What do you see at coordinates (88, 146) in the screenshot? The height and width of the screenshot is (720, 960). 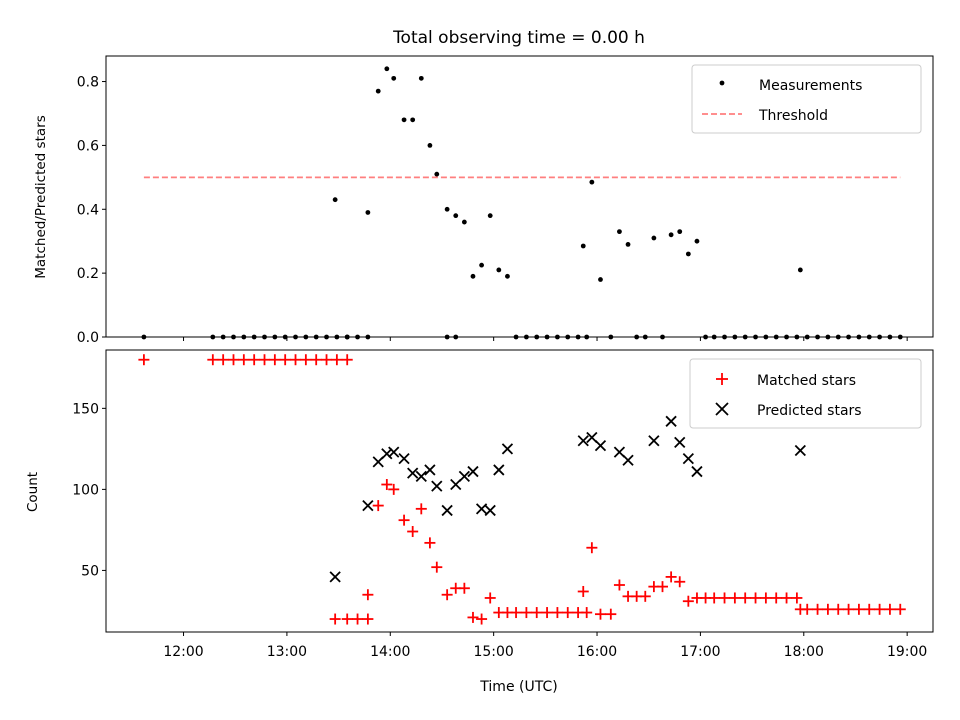 I see `top-ytick-label: 0.6` at bounding box center [88, 146].